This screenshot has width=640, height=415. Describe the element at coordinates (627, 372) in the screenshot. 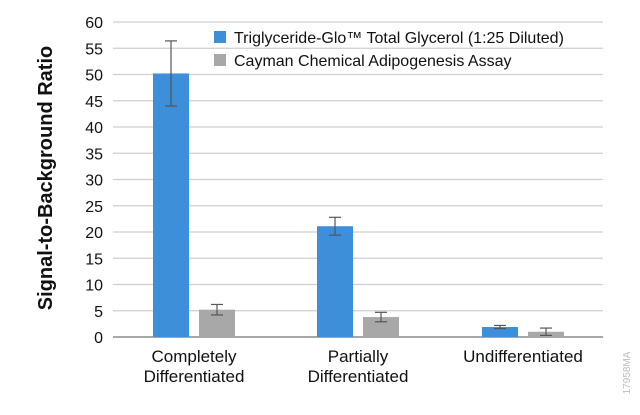

I see `figure-id-watermark: 17958MA` at that location.